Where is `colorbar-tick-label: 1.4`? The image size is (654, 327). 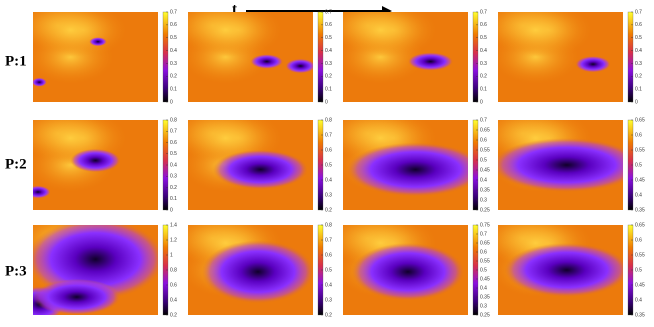
colorbar-tick-label: 1.4 is located at coordinates (173, 225).